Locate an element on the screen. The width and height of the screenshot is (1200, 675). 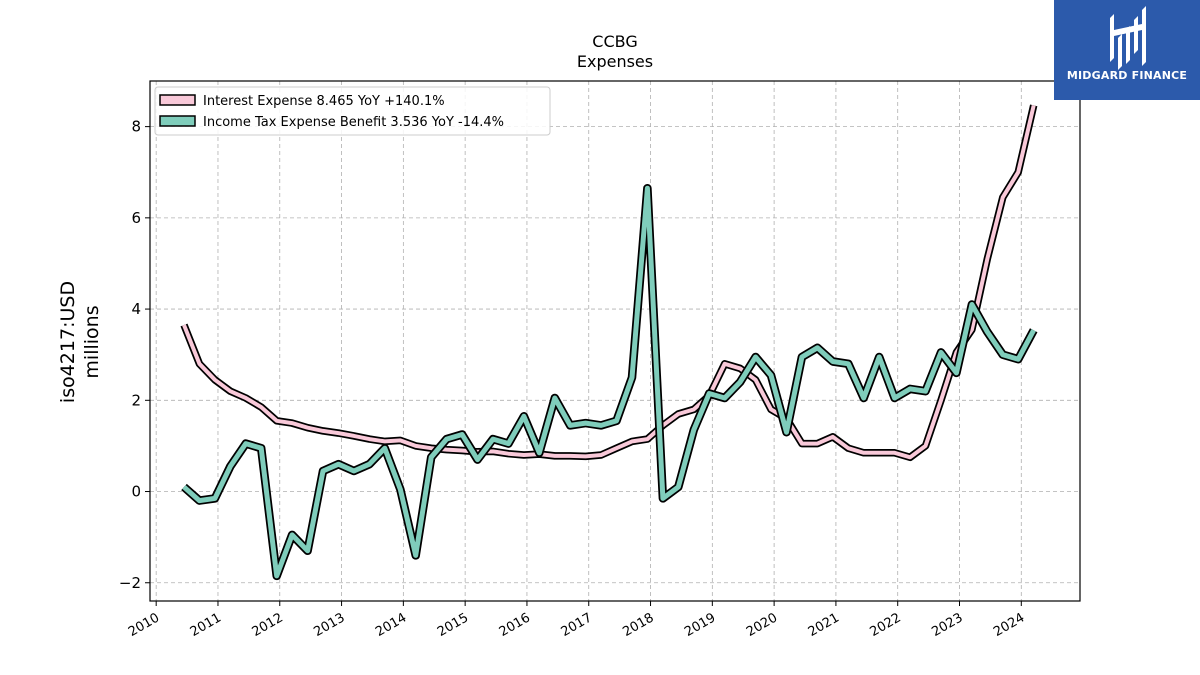
x-tick-label: 2023 is located at coordinates (947, 625).